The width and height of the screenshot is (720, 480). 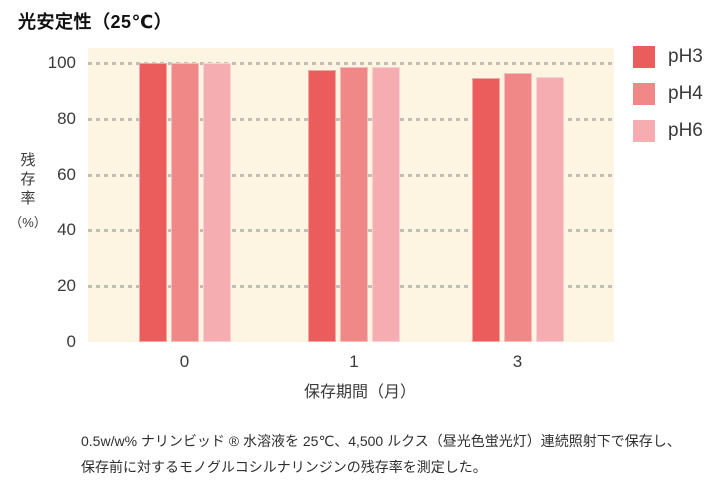 I want to click on legend-swatch-pH4, so click(x=644, y=94).